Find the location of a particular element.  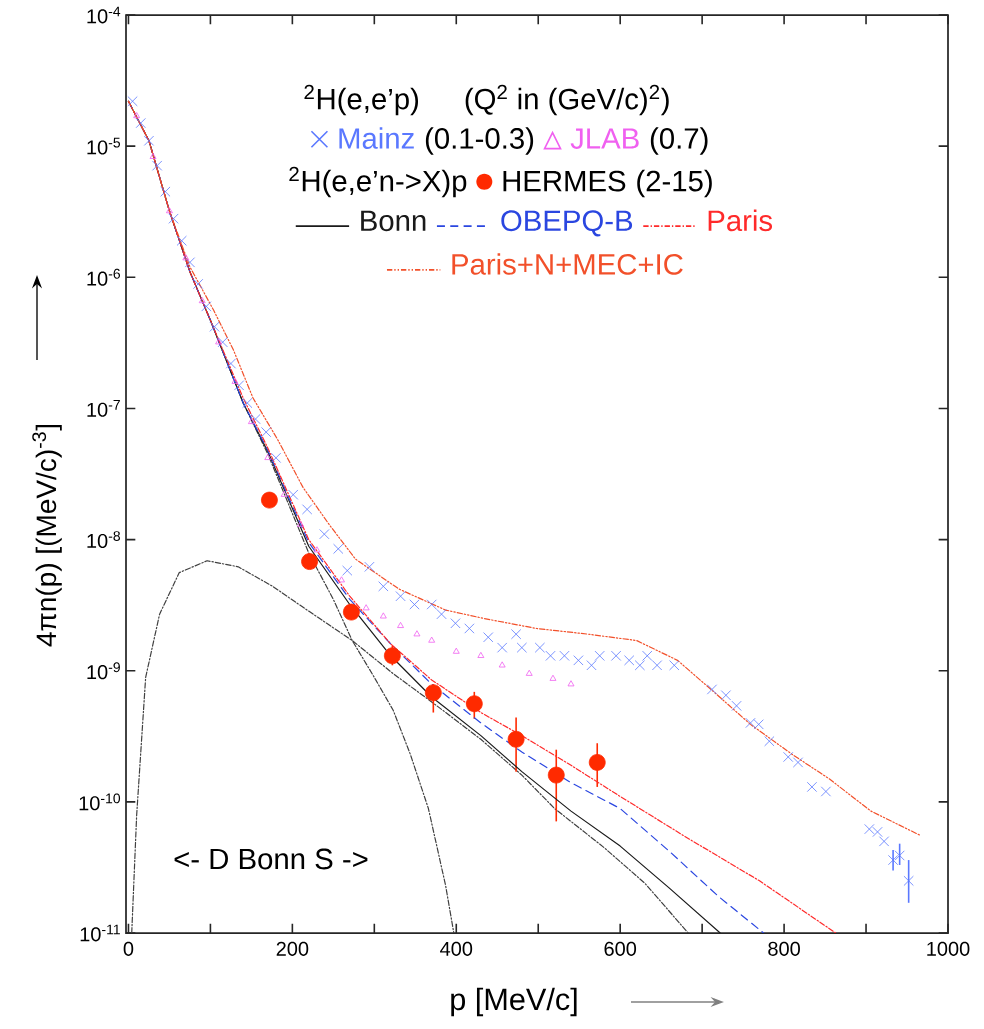

legend-label: JLAB is located at coordinates (604, 138).